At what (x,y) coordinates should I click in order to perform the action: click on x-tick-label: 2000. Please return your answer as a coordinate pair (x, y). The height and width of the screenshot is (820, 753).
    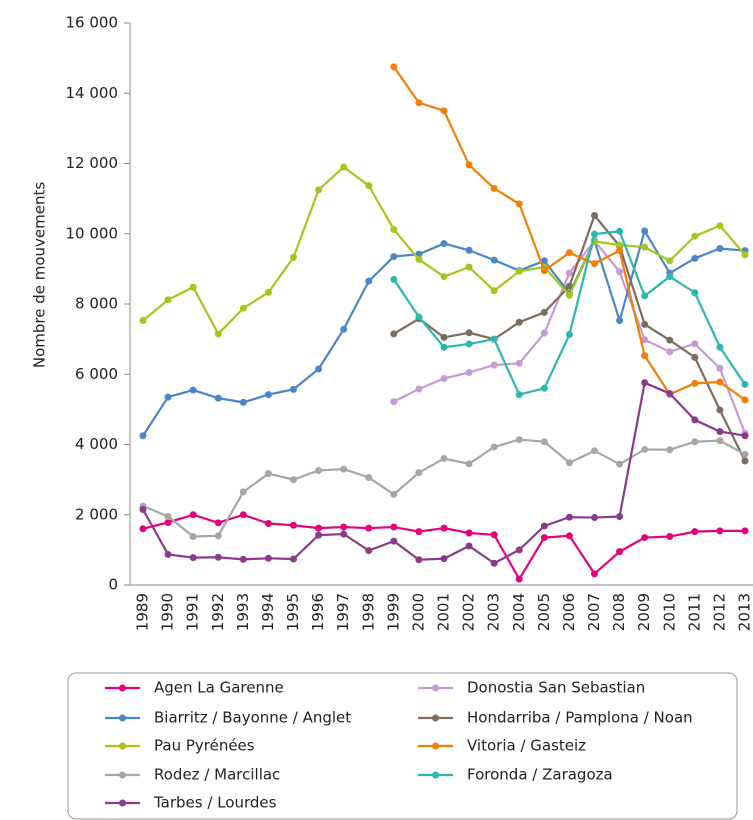
    Looking at the image, I should click on (418, 612).